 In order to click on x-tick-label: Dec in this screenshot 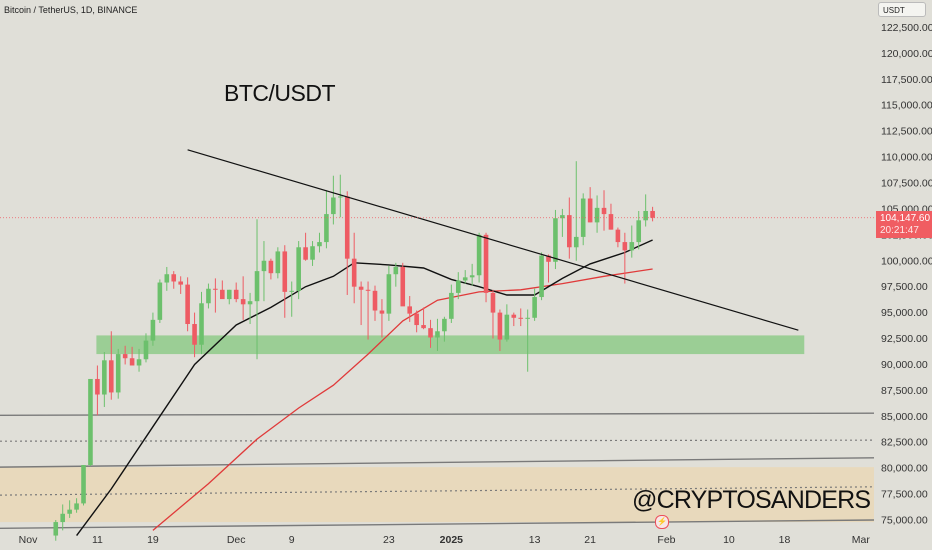, I will do `click(236, 540)`.